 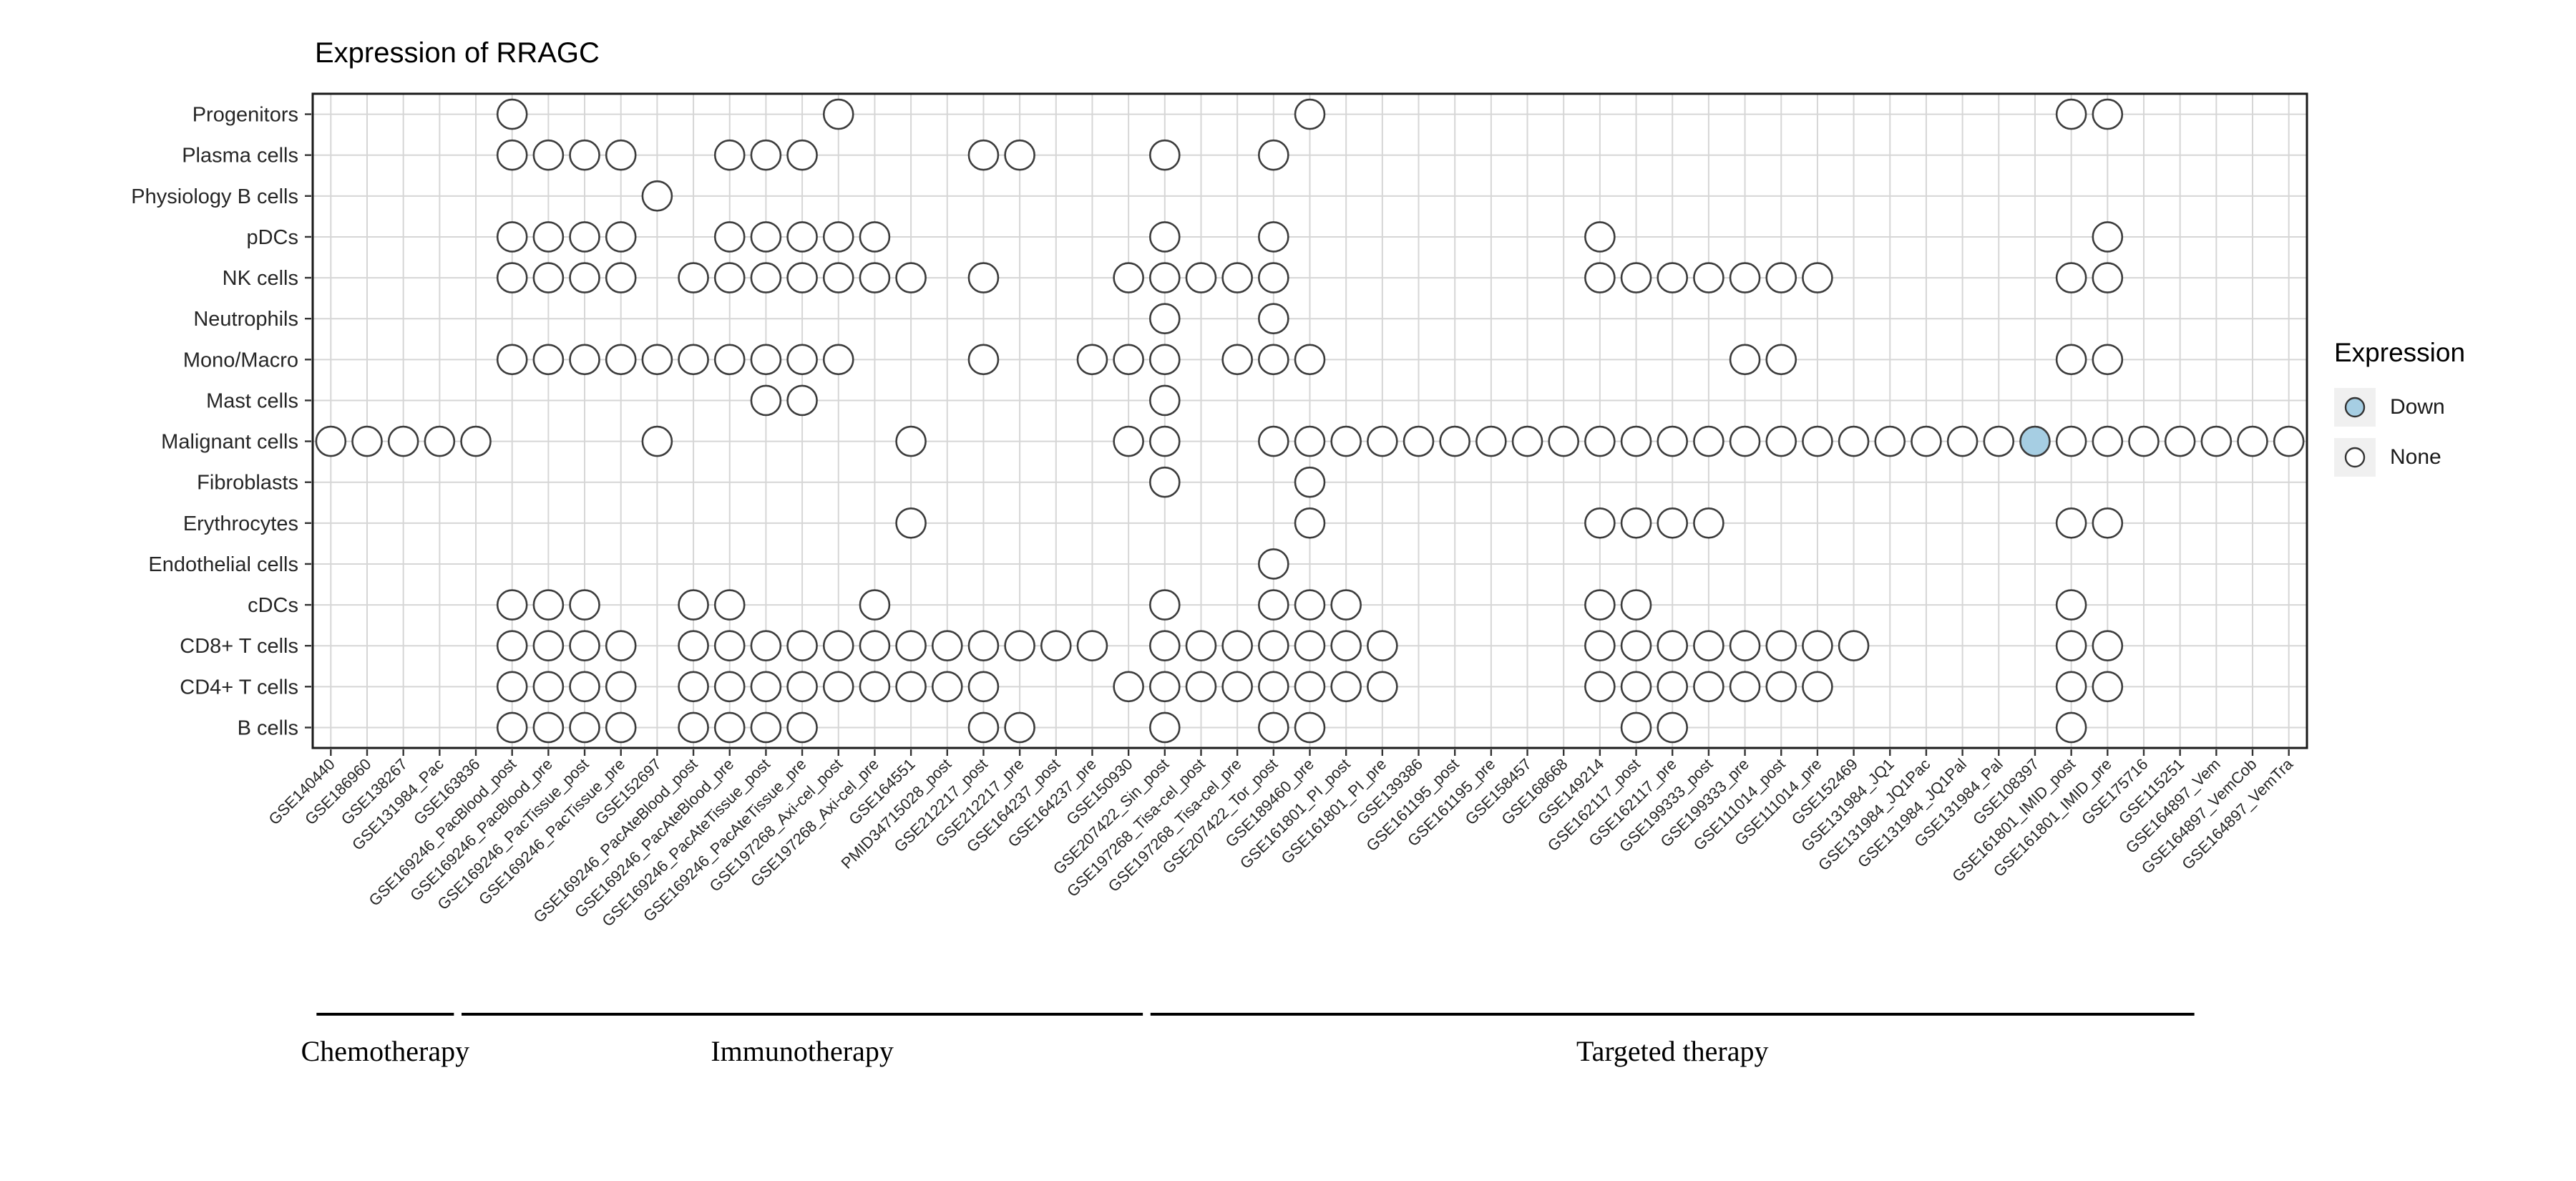 I want to click on group-label: Immunotherapy, so click(x=802, y=1051).